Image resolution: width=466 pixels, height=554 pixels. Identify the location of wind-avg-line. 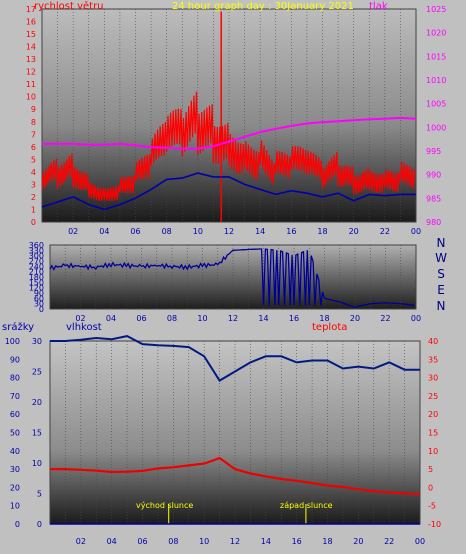
(228, 191).